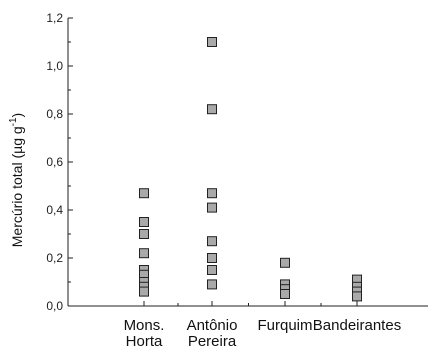 This screenshot has width=432, height=346. I want to click on y-tick-label: 0,4, so click(54, 210).